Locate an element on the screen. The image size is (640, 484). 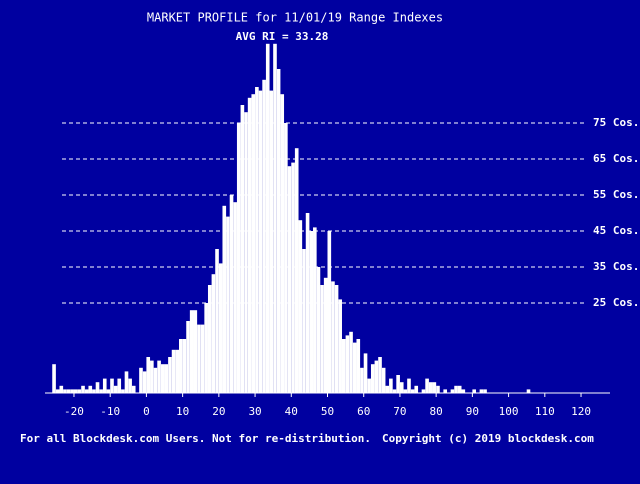
x-tick-label: 100 is located at coordinates (509, 411).